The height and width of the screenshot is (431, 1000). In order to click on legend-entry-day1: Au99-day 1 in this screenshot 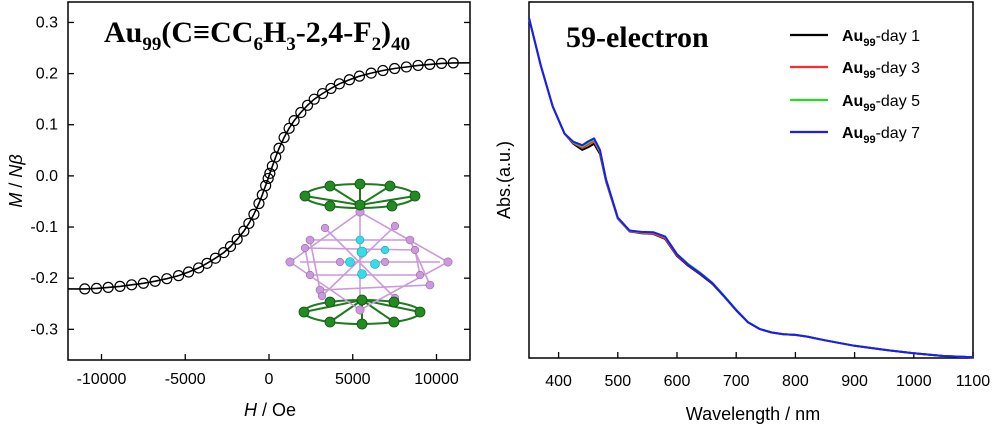, I will do `click(855, 38)`.